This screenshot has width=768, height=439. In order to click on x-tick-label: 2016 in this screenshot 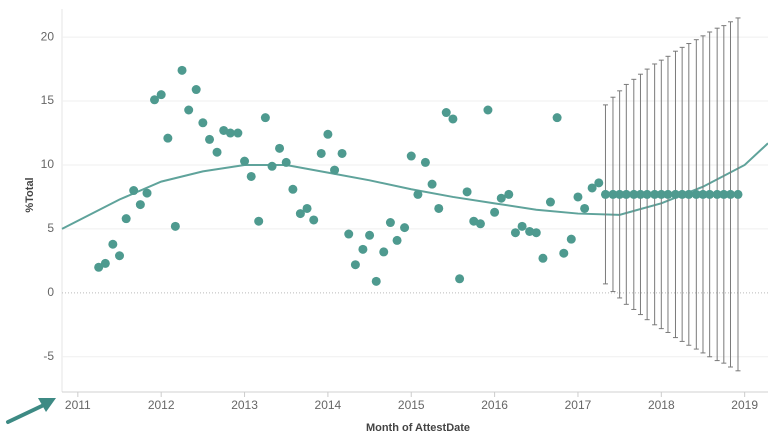, I will do `click(494, 405)`.